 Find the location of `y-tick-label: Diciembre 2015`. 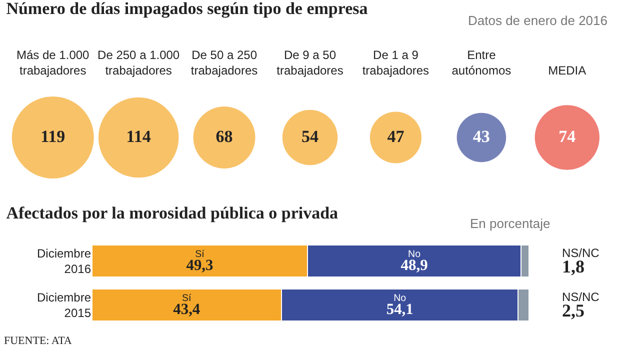

y-tick-label: Diciembre 2015 is located at coordinates (64, 305).